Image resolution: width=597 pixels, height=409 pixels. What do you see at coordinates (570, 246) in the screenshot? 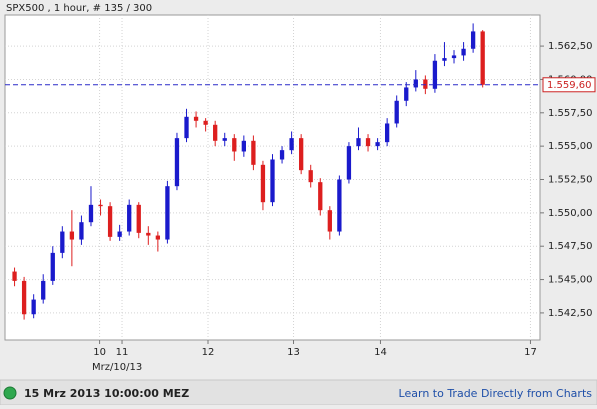
I see `y-tick-label: 1.547,50` at bounding box center [570, 246].